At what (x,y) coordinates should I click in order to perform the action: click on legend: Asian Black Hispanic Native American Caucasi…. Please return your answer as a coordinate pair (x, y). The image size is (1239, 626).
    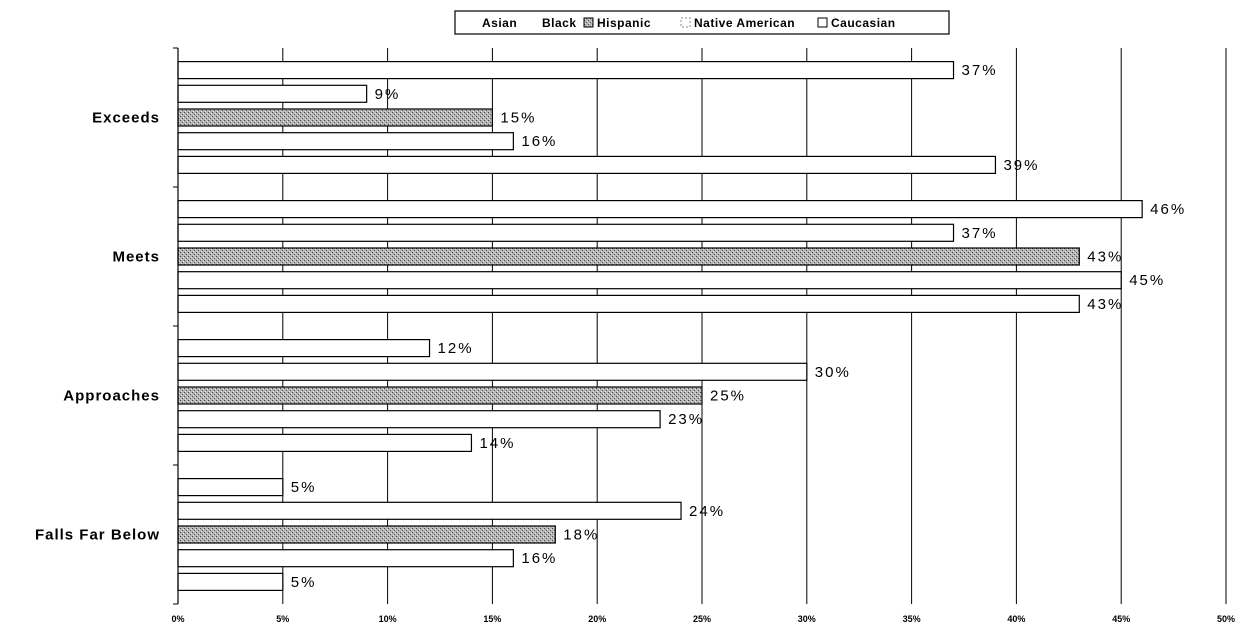
    Looking at the image, I should click on (702, 22).